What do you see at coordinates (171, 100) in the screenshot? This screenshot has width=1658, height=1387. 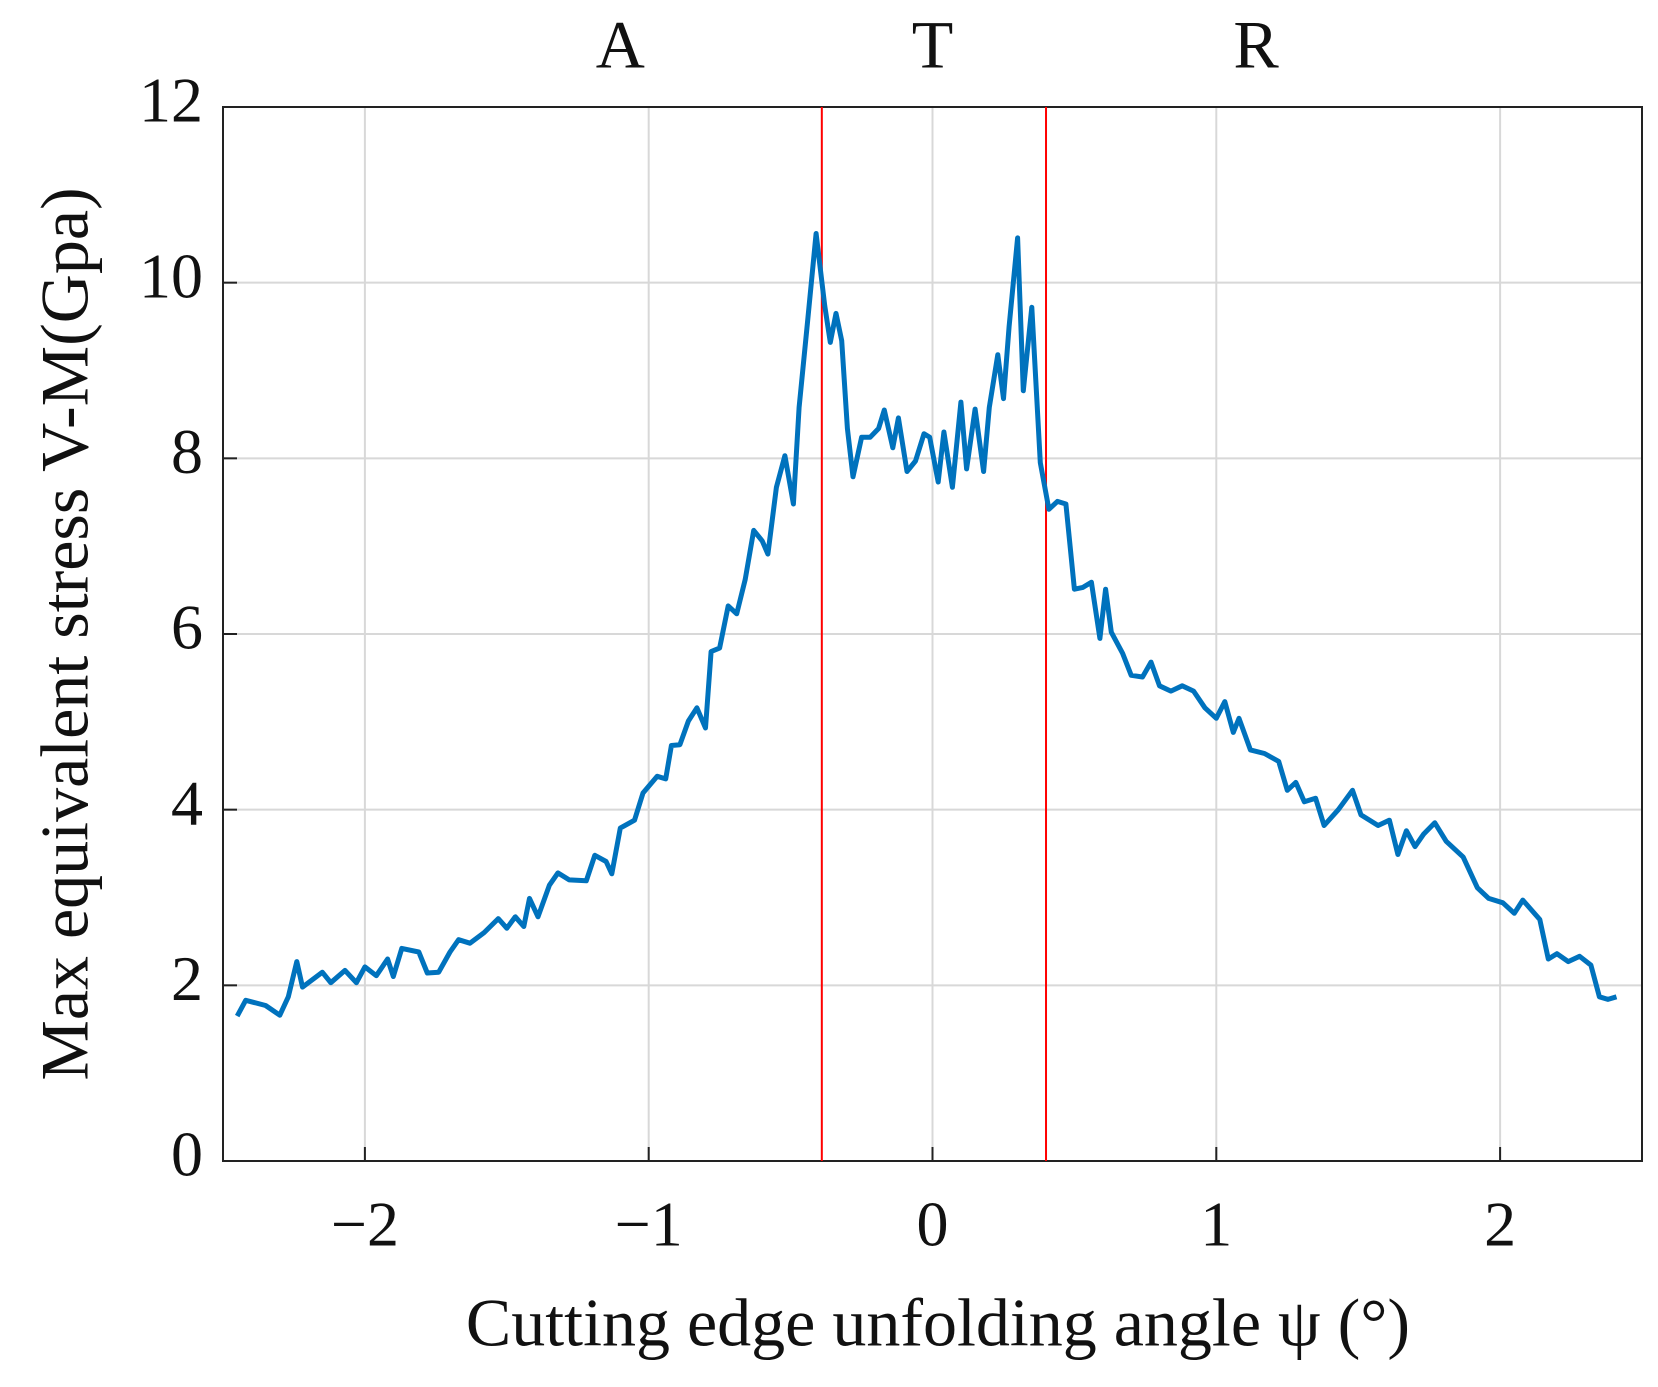 I see `y-tick-label: 12` at bounding box center [171, 100].